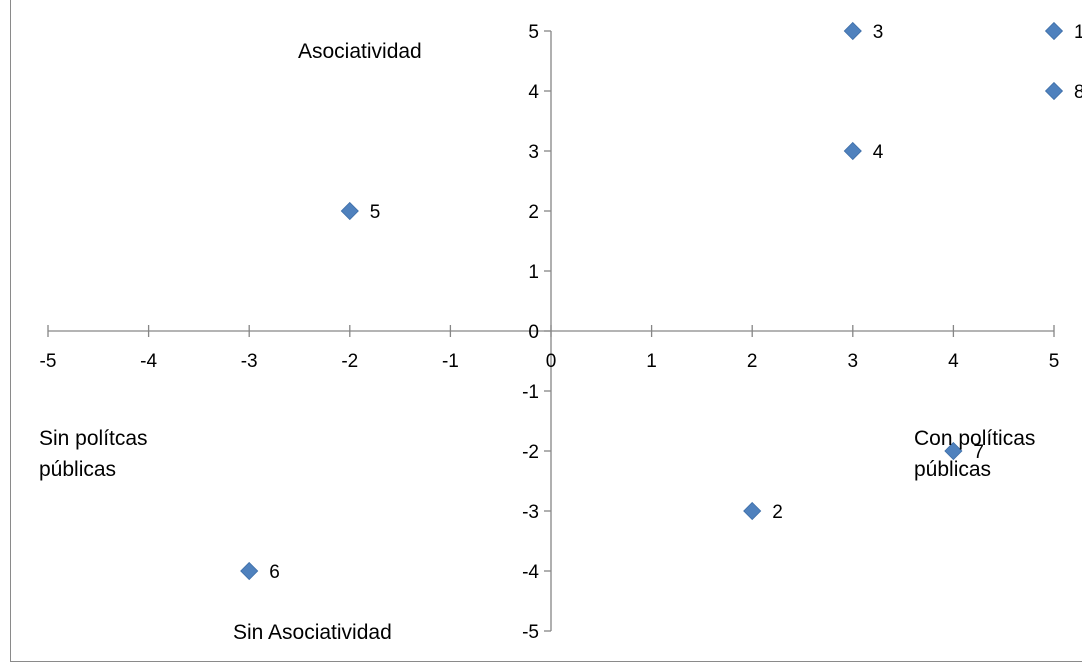 The width and height of the screenshot is (1084, 663). I want to click on y-tick-label: -2, so click(530, 452).